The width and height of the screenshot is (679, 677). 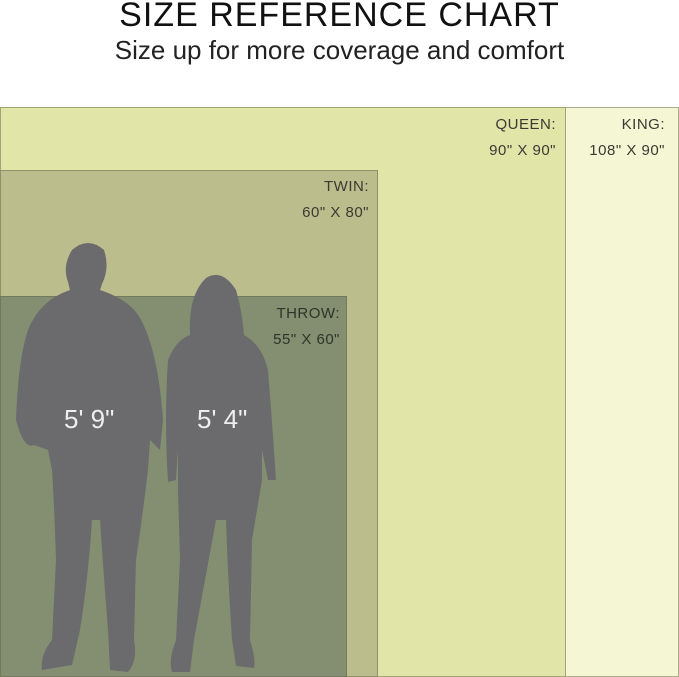 I want to click on king-label: KING: 108" X 90", so click(x=627, y=138).